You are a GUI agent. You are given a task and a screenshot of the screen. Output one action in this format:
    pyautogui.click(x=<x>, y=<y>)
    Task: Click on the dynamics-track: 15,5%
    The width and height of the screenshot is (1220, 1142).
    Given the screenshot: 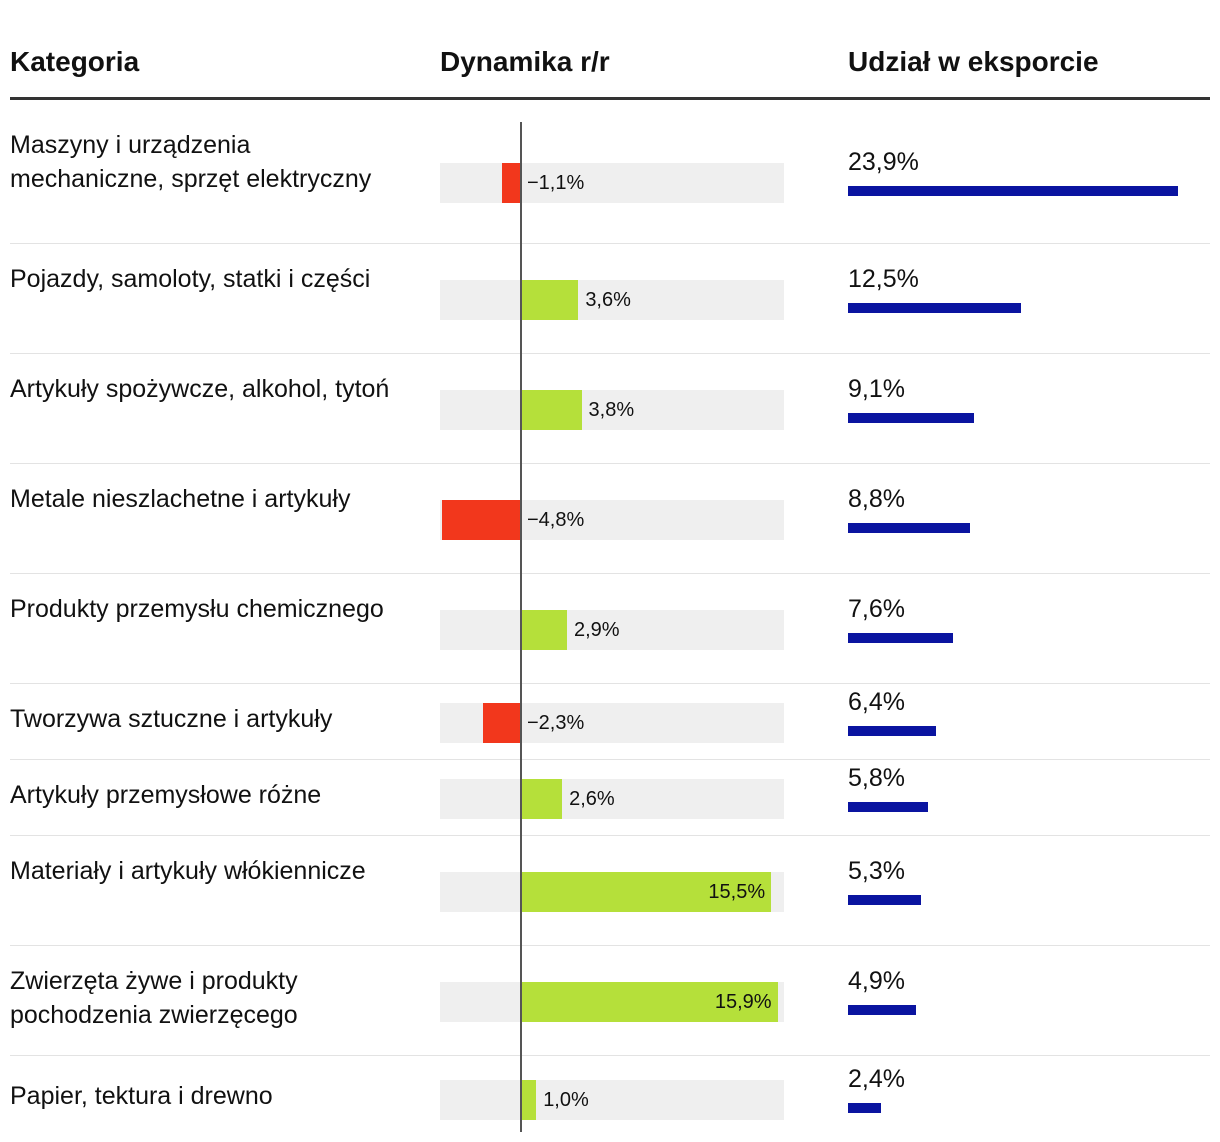 What is the action you would take?
    pyautogui.click(x=612, y=892)
    